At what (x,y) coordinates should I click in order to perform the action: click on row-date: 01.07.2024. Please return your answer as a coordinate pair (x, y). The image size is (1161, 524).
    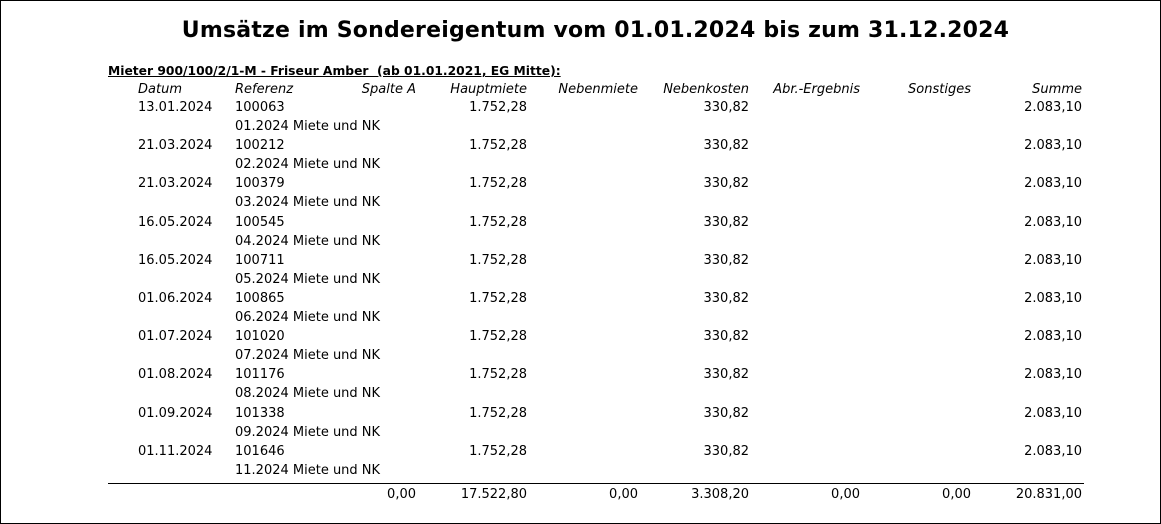
    Looking at the image, I should click on (175, 336).